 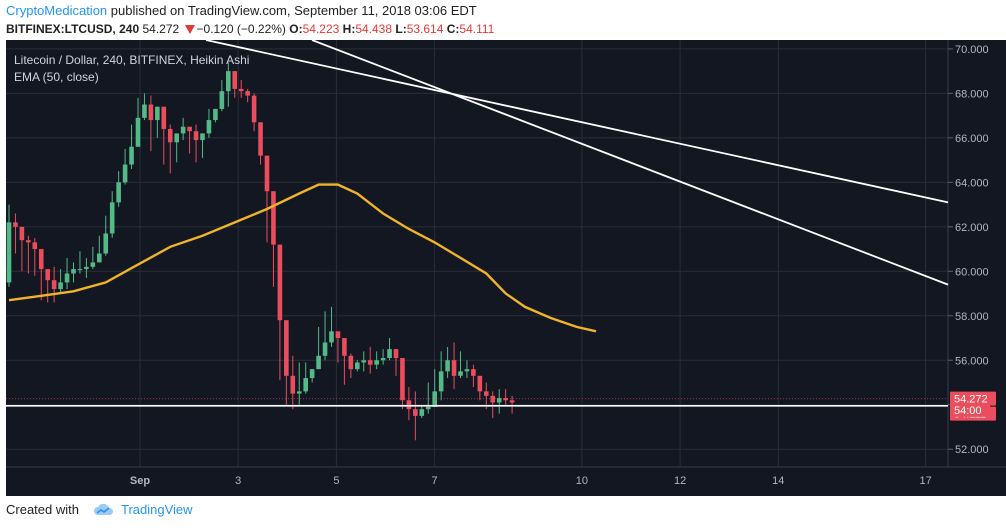 I want to click on x-tick-label: 14, so click(x=778, y=481).